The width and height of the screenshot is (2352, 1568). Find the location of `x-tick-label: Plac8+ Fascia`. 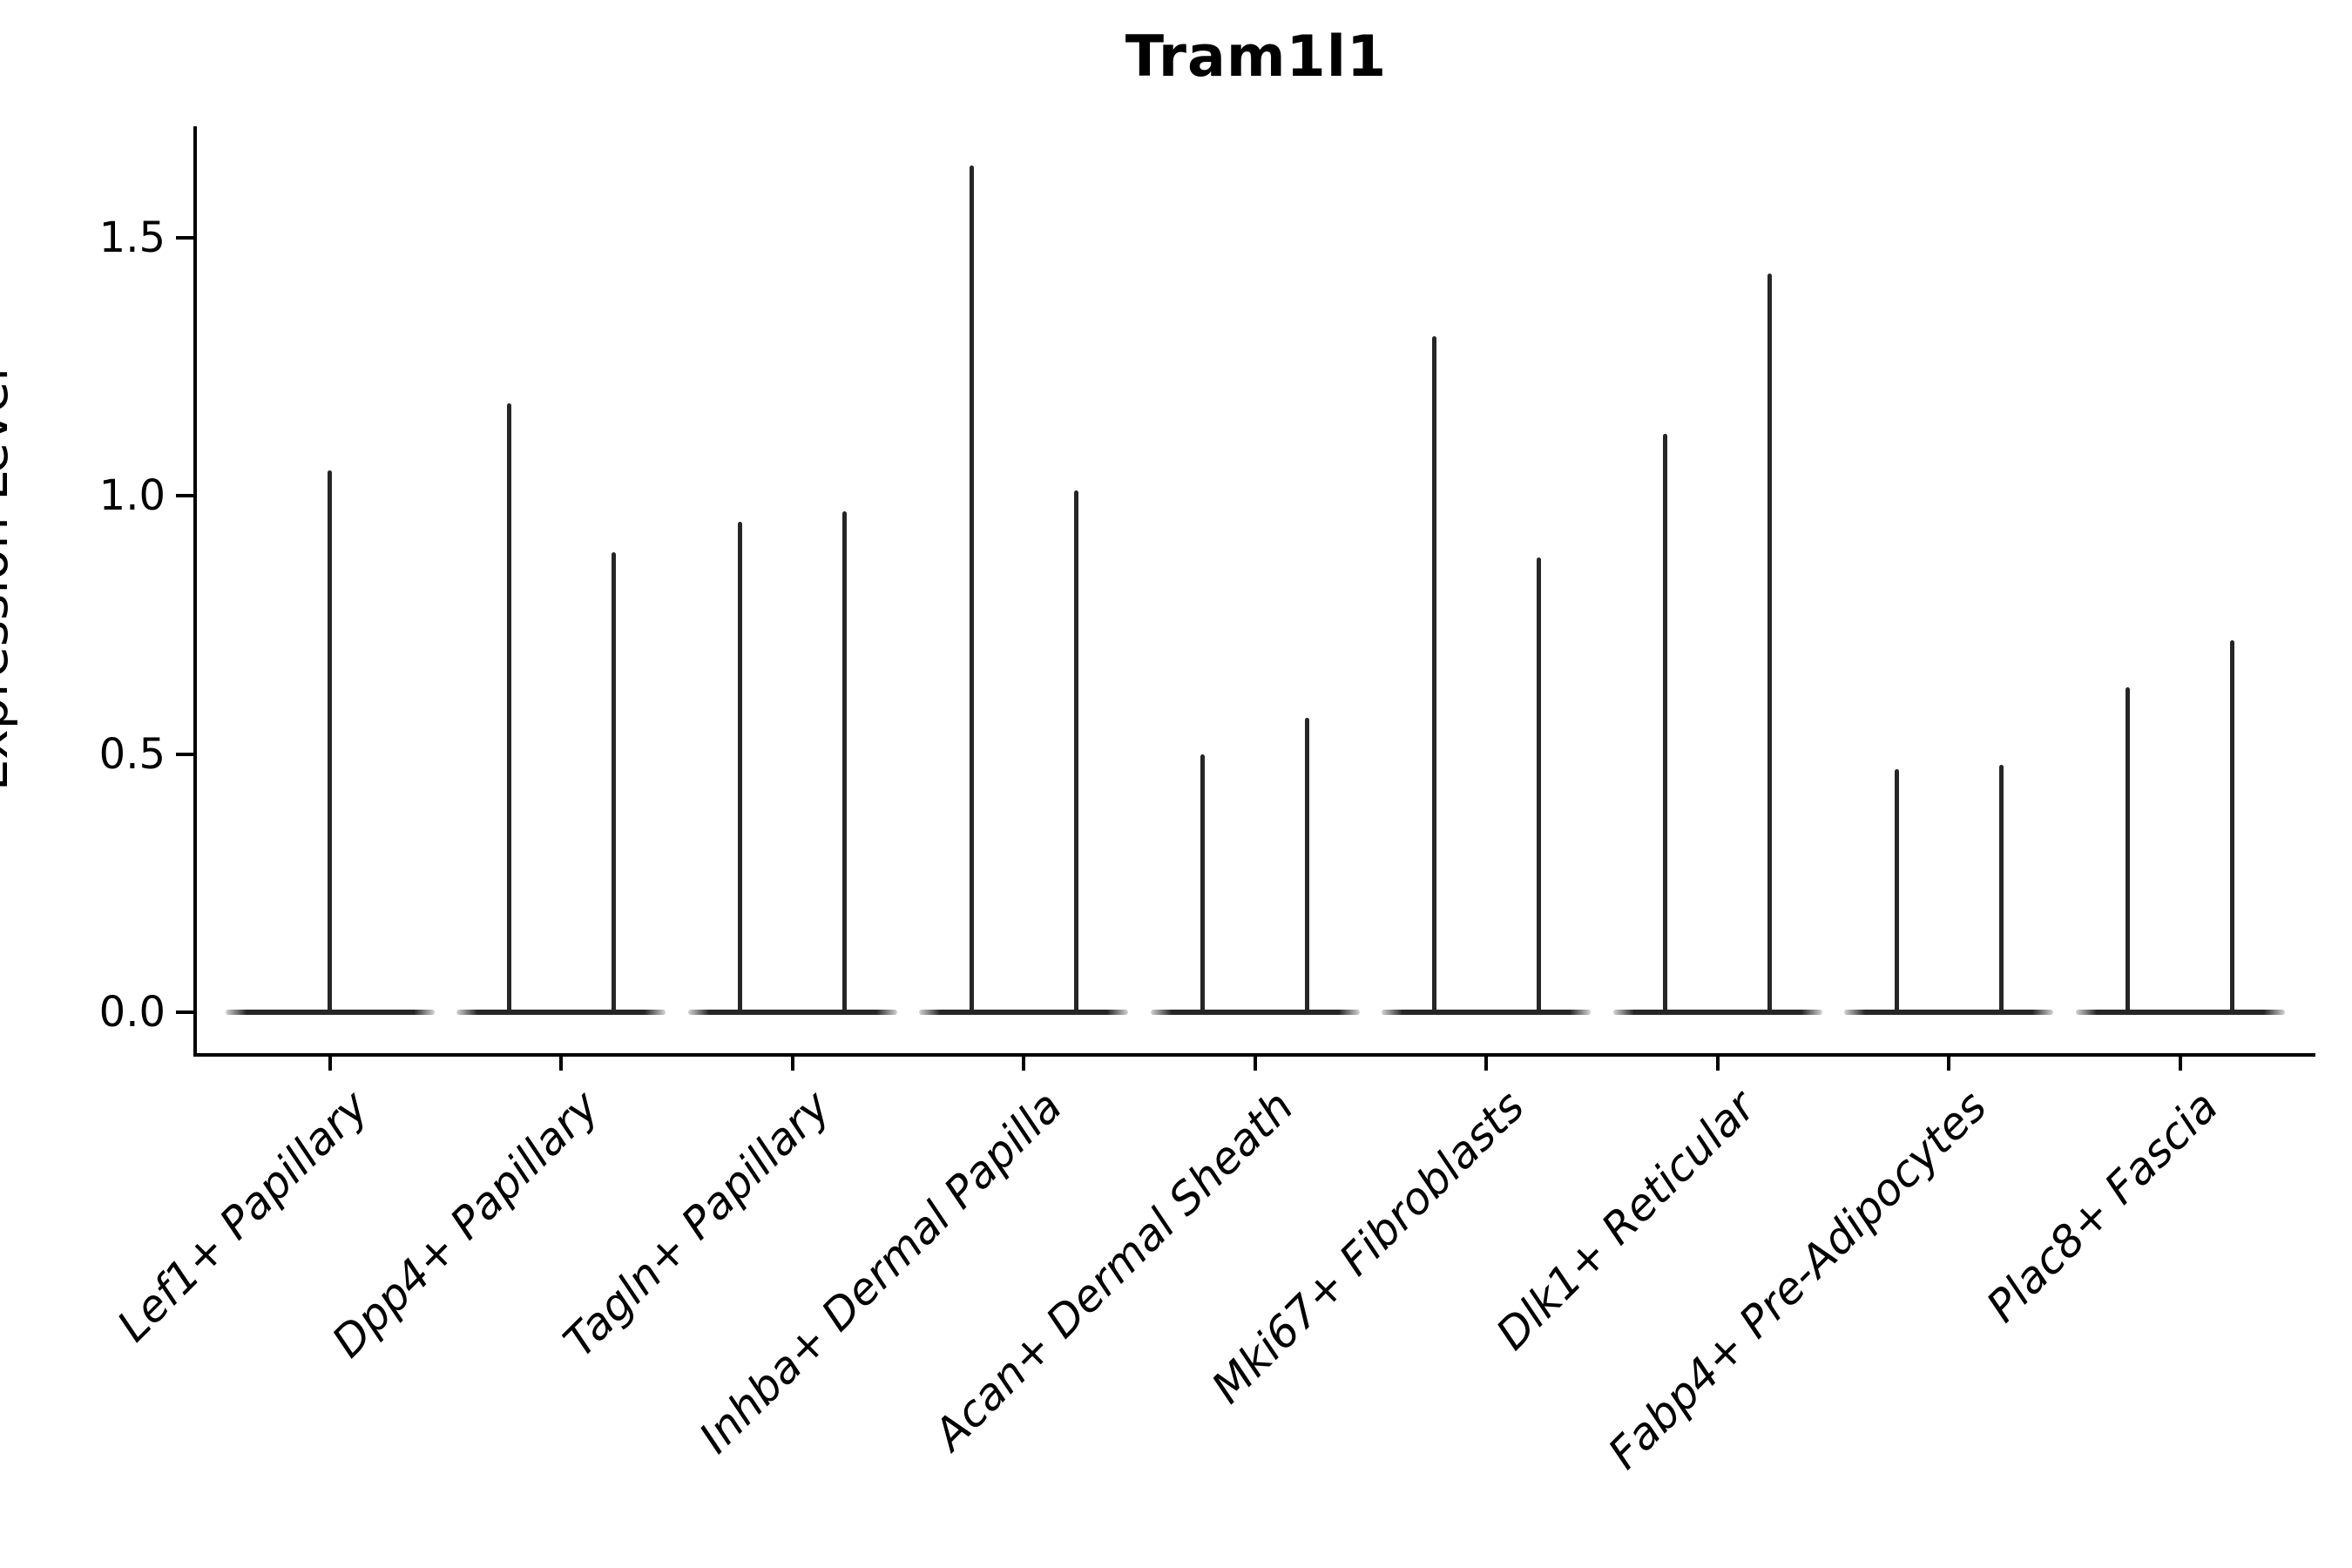

x-tick-label: Plac8+ Fascia is located at coordinates (2102, 1206).